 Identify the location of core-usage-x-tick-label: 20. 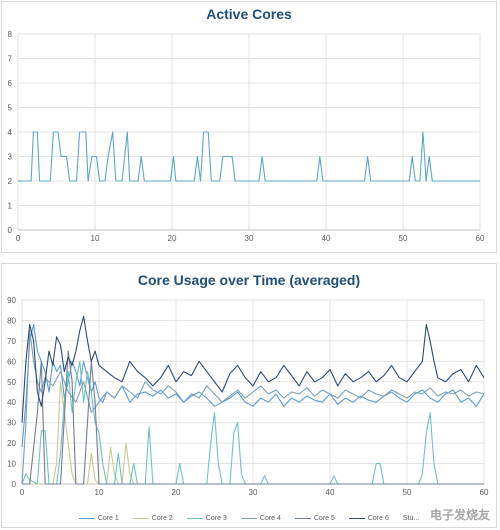
(176, 492).